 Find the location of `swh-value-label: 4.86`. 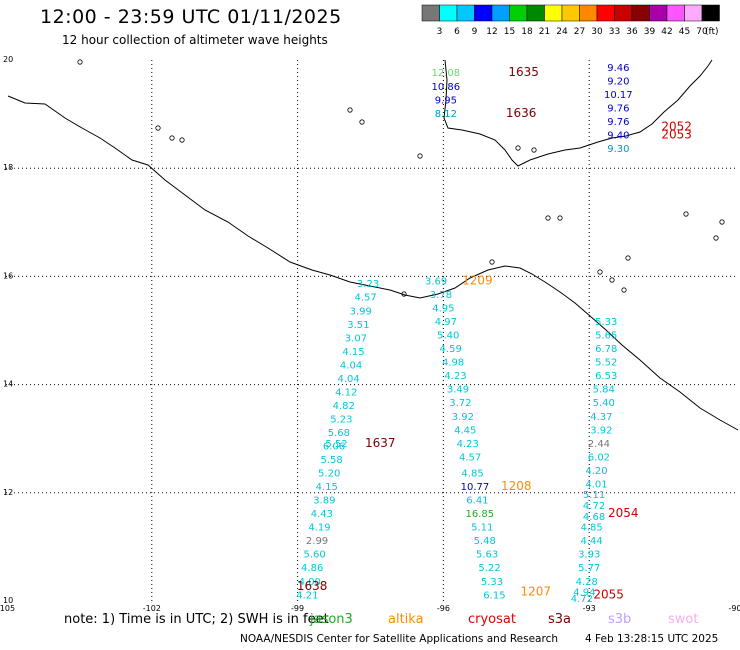

swh-value-label: 4.86 is located at coordinates (312, 568).